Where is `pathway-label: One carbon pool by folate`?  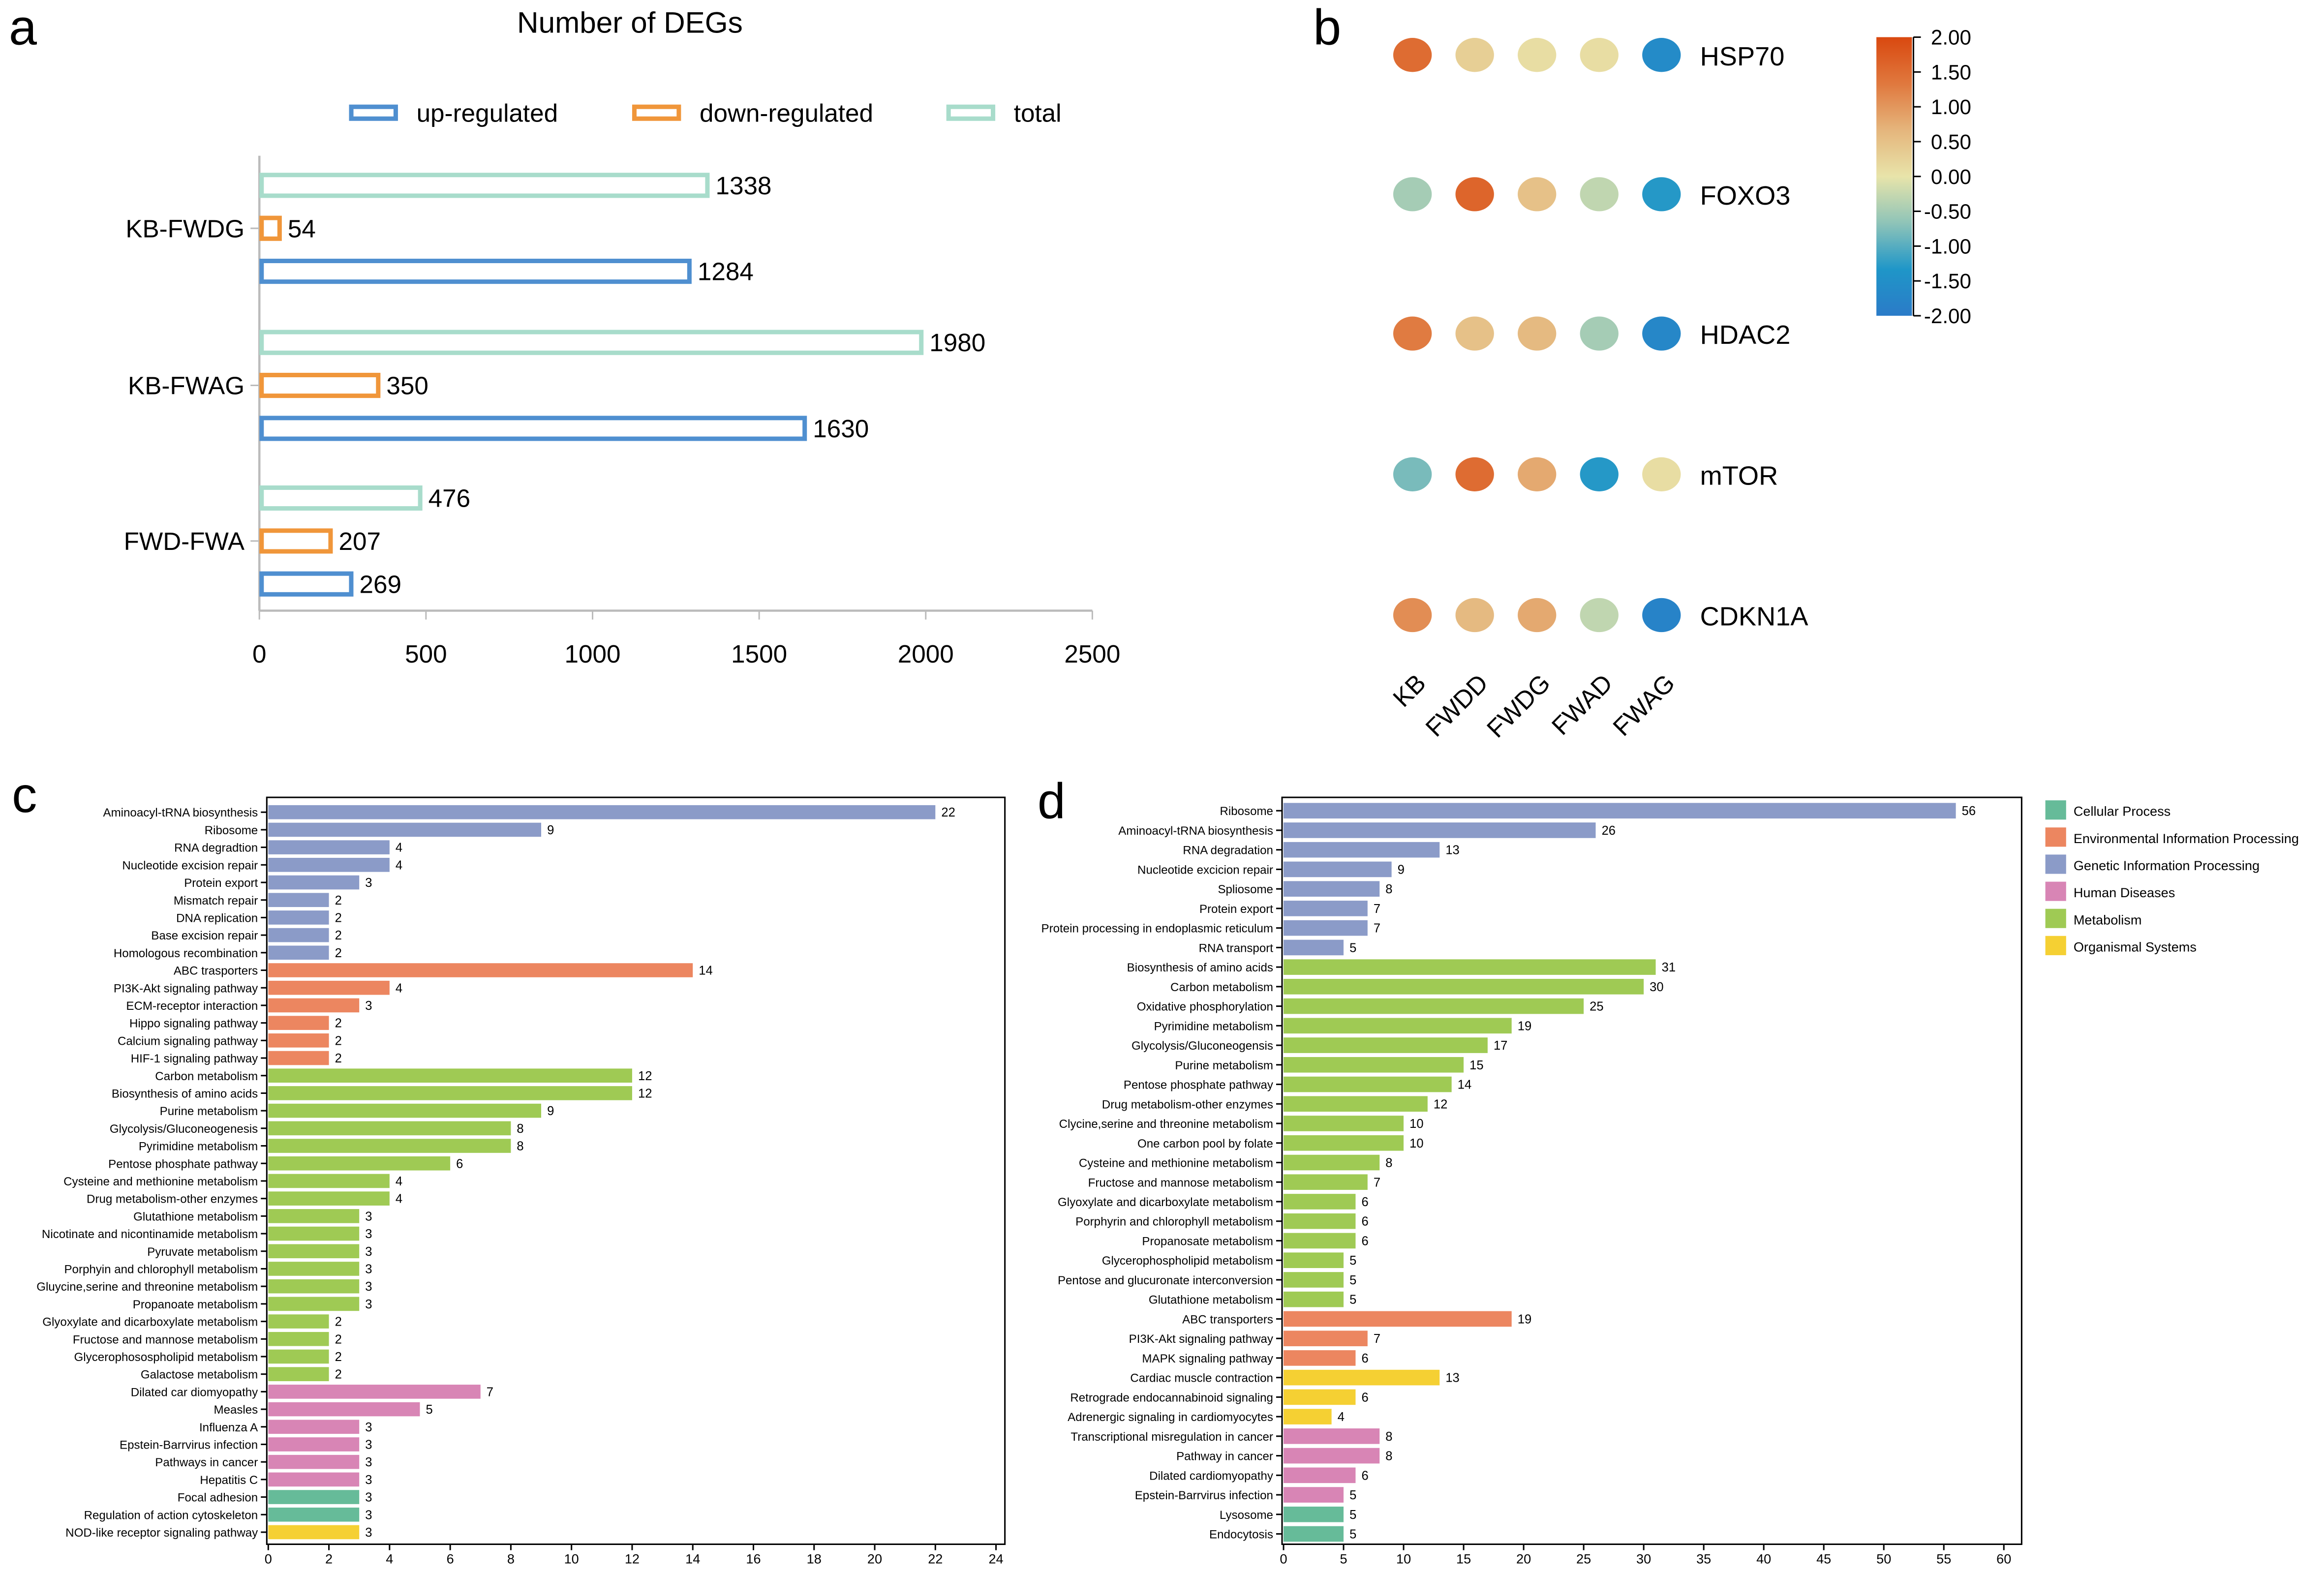
pathway-label: One carbon pool by folate is located at coordinates (1205, 1143).